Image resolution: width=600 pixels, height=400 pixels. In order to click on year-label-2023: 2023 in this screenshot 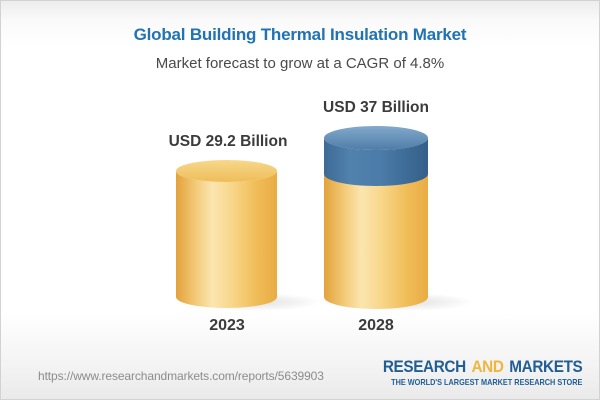, I will do `click(227, 325)`.